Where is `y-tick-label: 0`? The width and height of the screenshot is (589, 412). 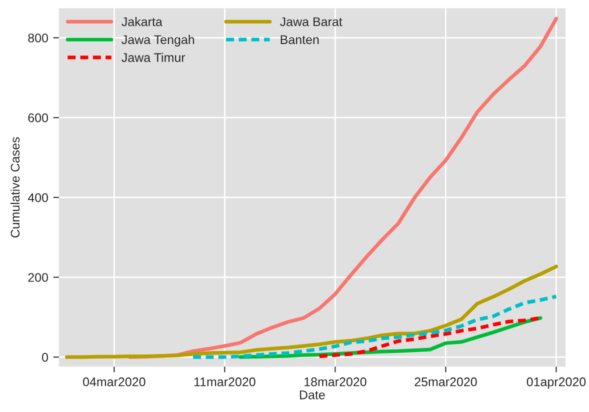 y-tick-label: 0 is located at coordinates (45, 357).